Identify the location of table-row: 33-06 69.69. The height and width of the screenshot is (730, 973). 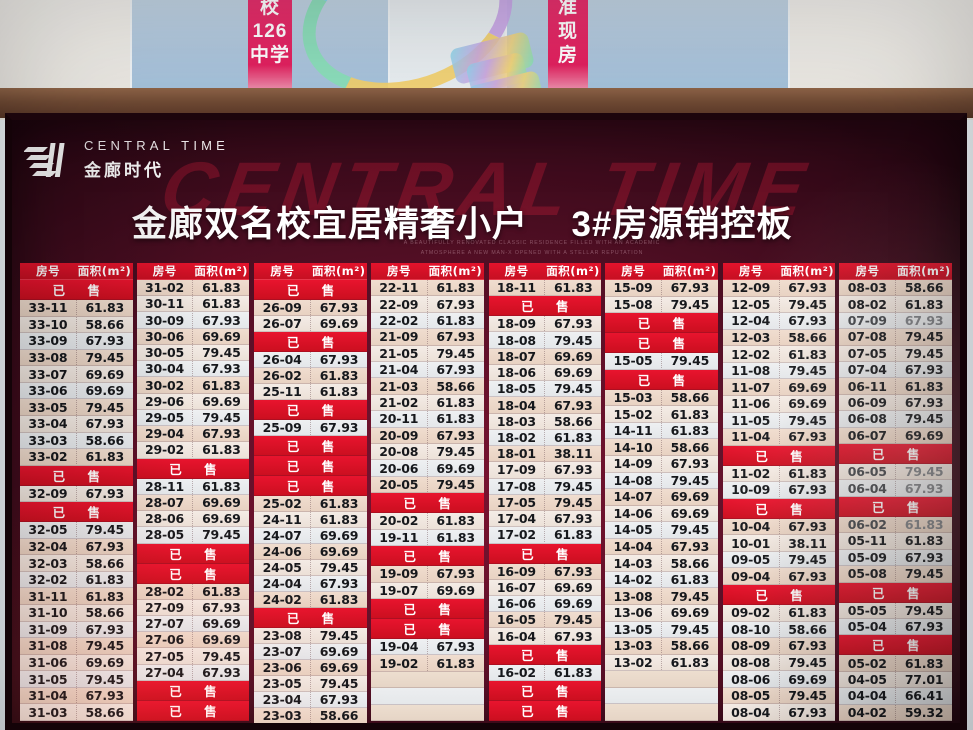
(76, 391).